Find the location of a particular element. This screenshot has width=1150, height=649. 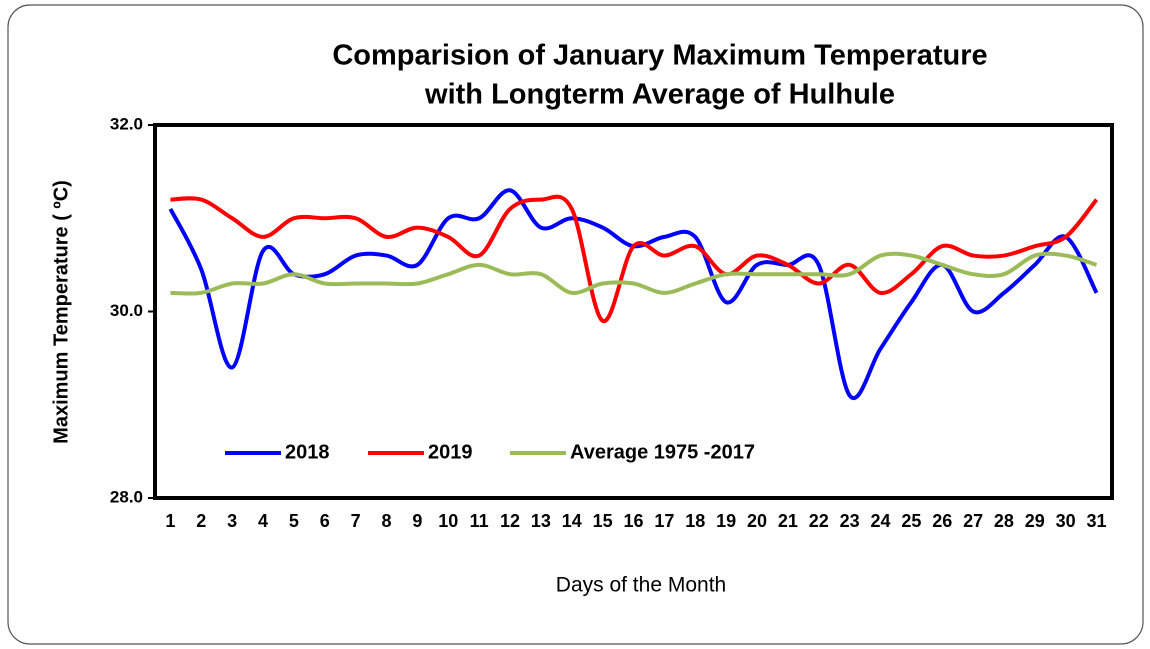

x-tick-label: 1 is located at coordinates (170, 521).